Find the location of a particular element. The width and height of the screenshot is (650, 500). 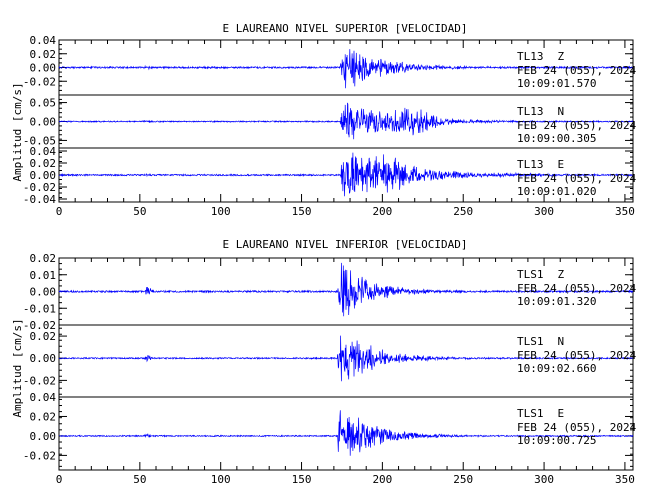

station-label: TL13 Z is located at coordinates (541, 56).